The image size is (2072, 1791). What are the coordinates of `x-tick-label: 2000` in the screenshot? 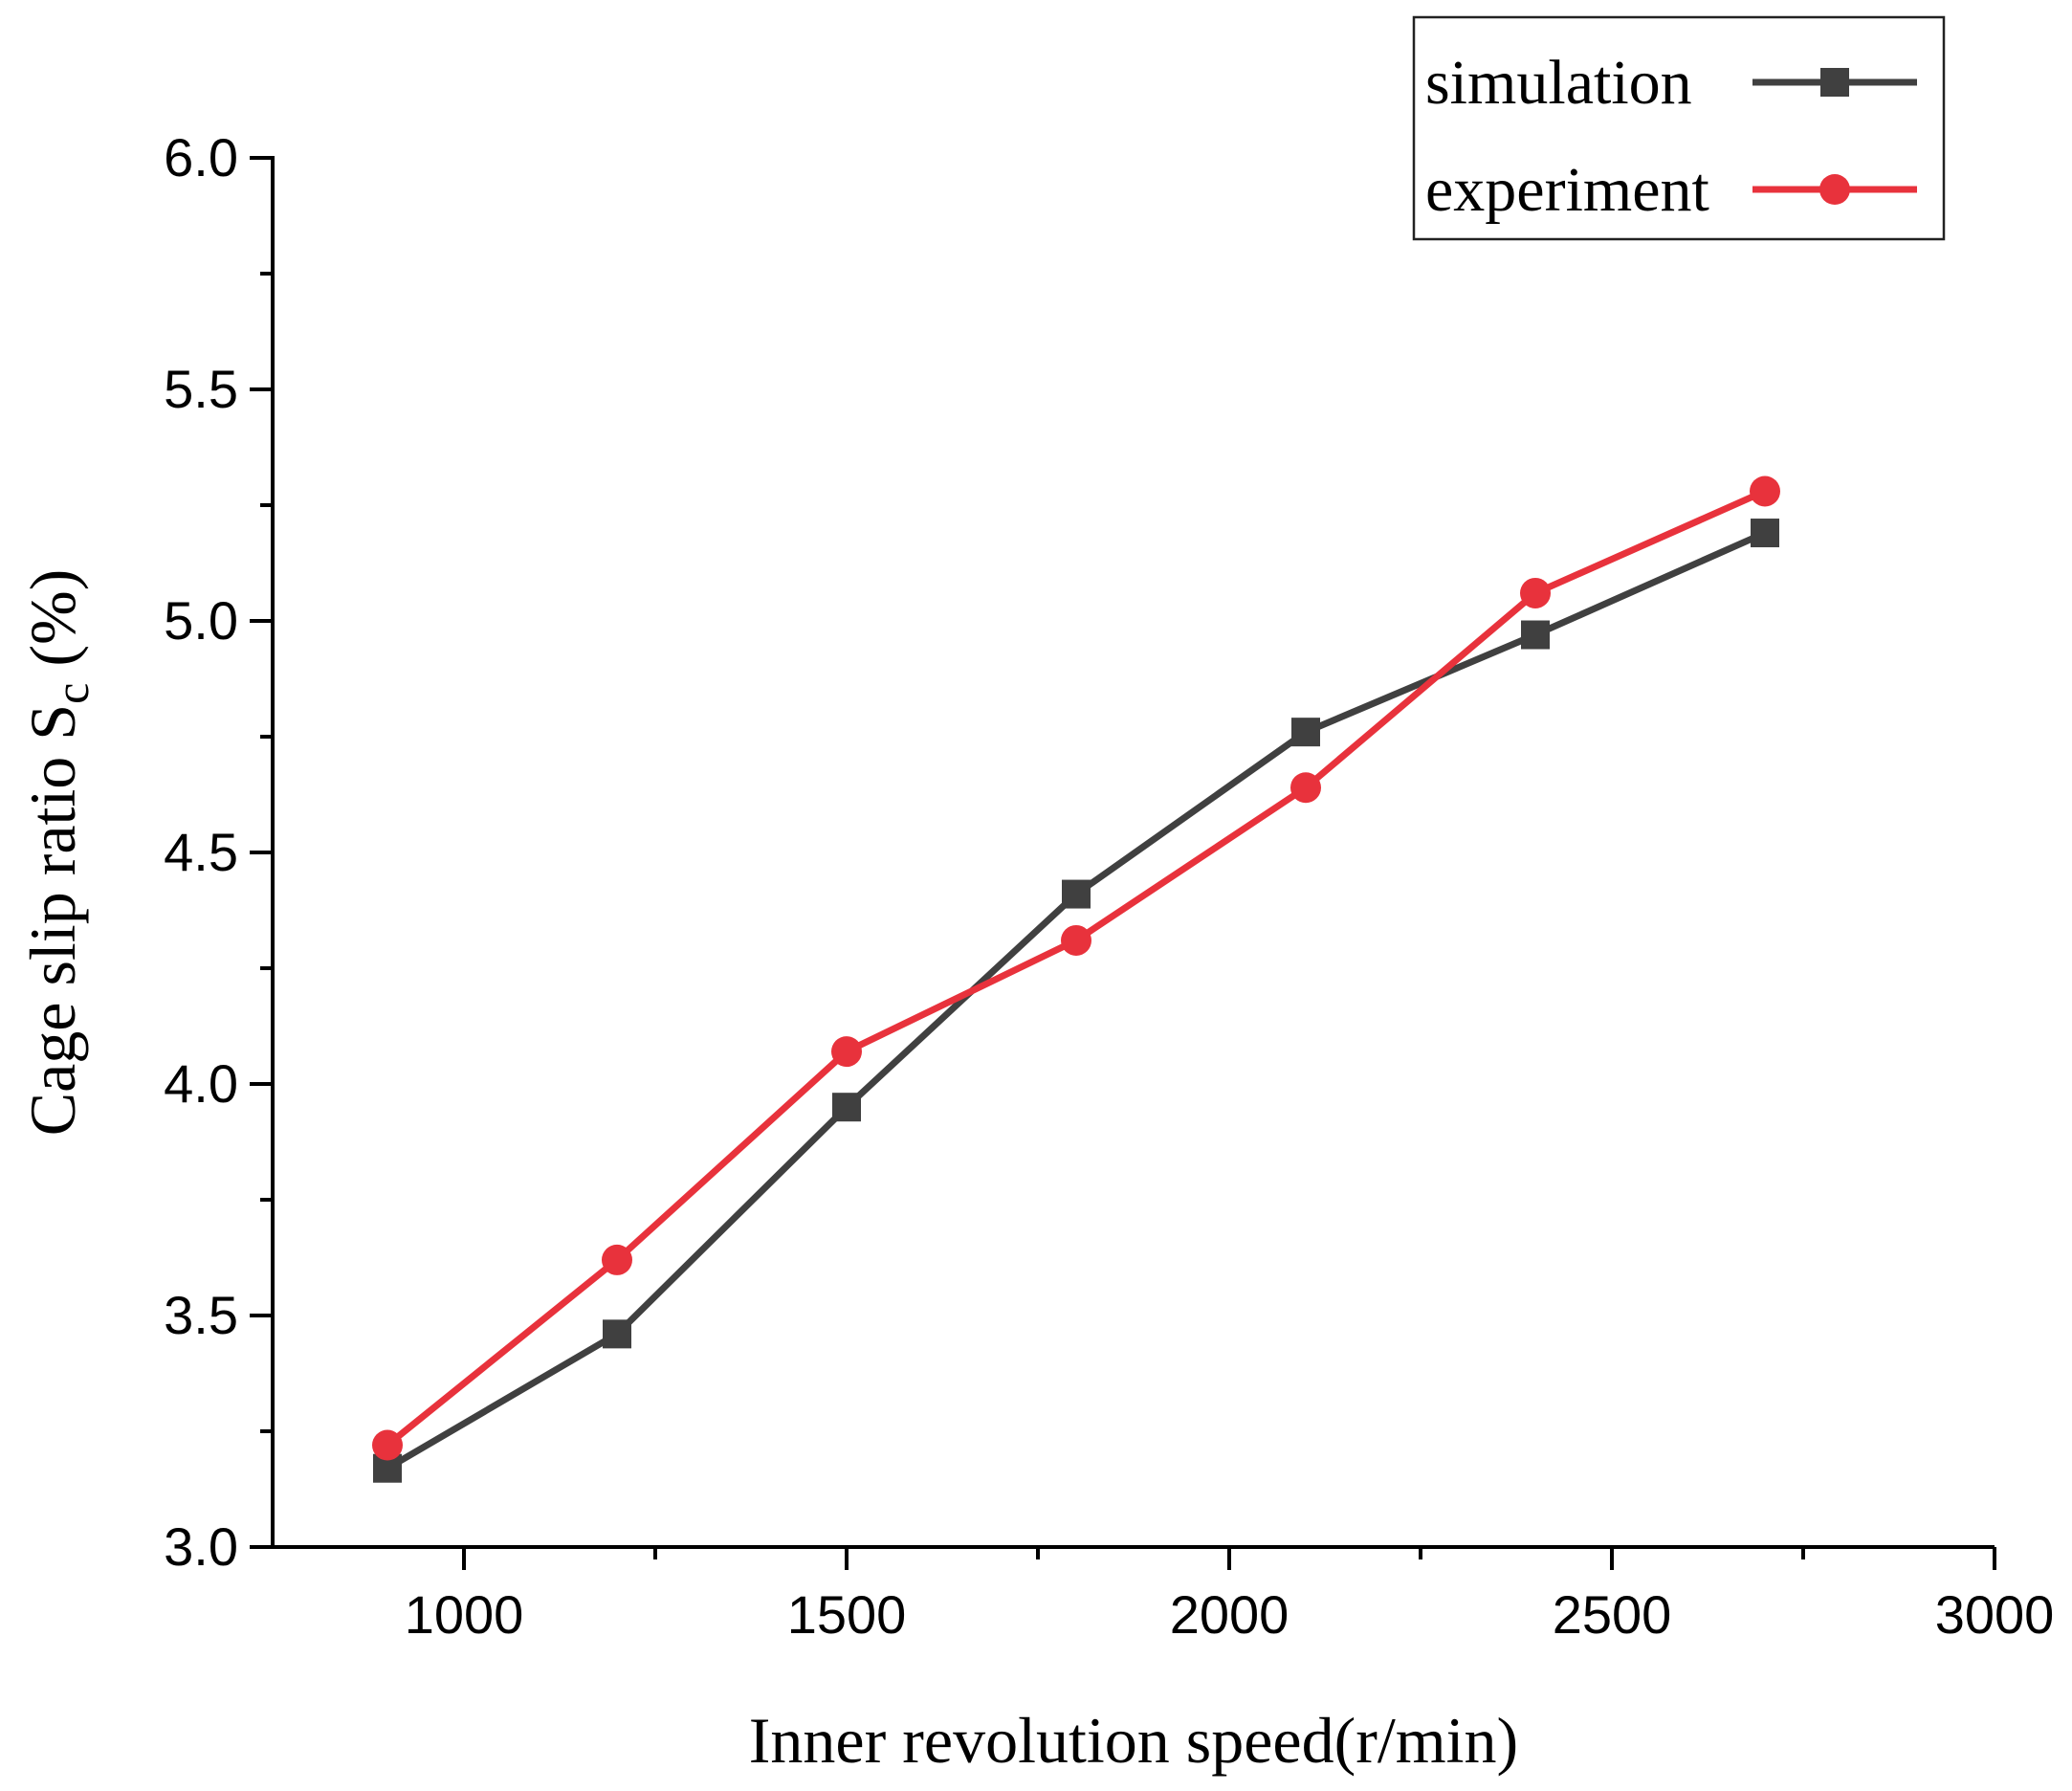 It's located at (1229, 1615).